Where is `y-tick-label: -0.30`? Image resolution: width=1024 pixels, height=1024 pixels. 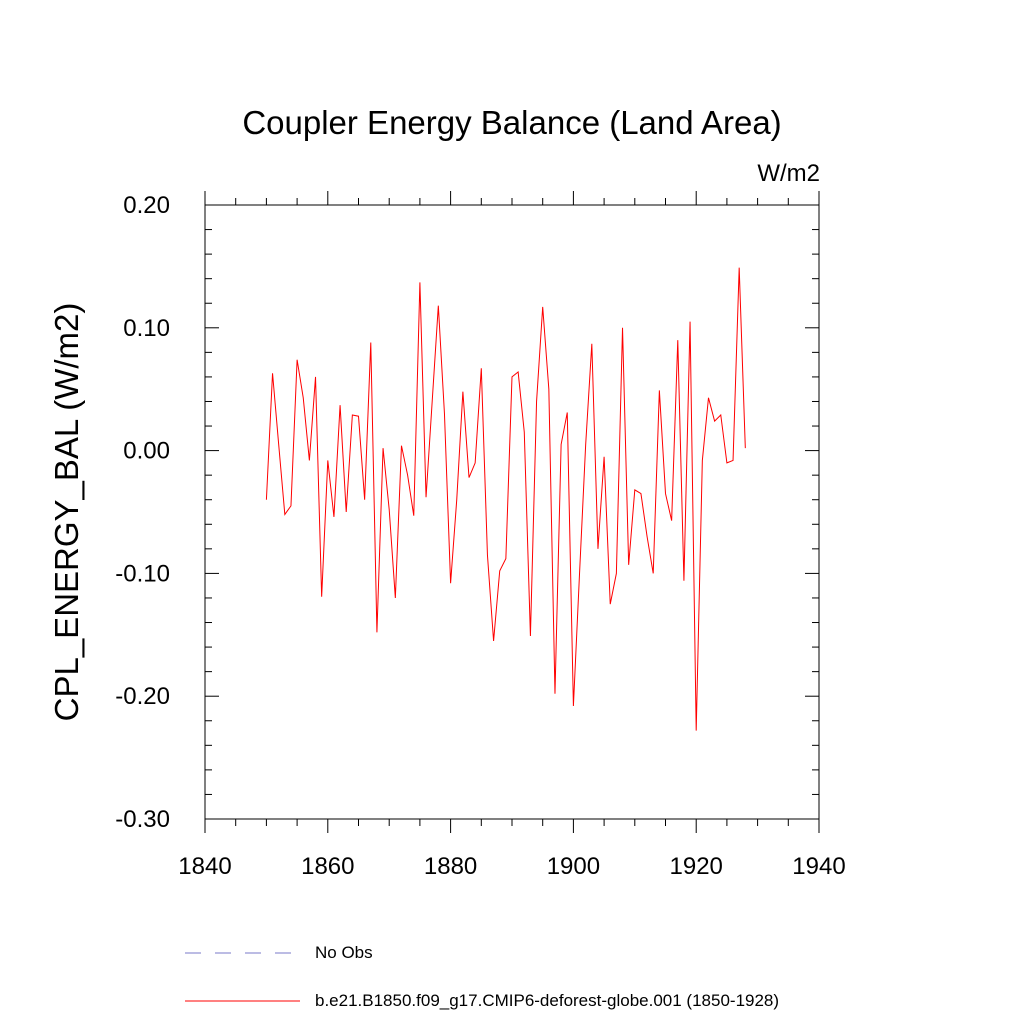 y-tick-label: -0.30 is located at coordinates (142, 819).